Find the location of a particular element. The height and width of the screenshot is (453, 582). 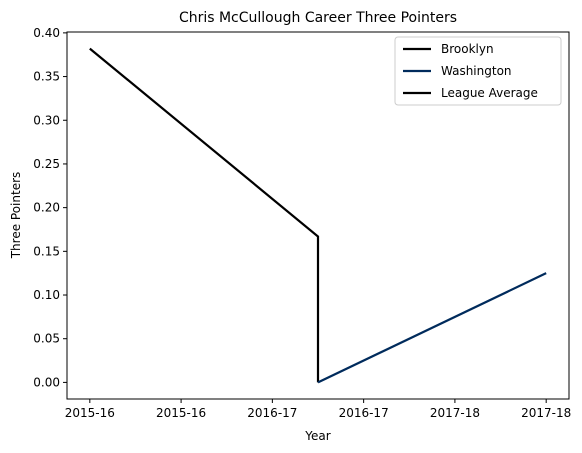

legend-box is located at coordinates (478, 71).